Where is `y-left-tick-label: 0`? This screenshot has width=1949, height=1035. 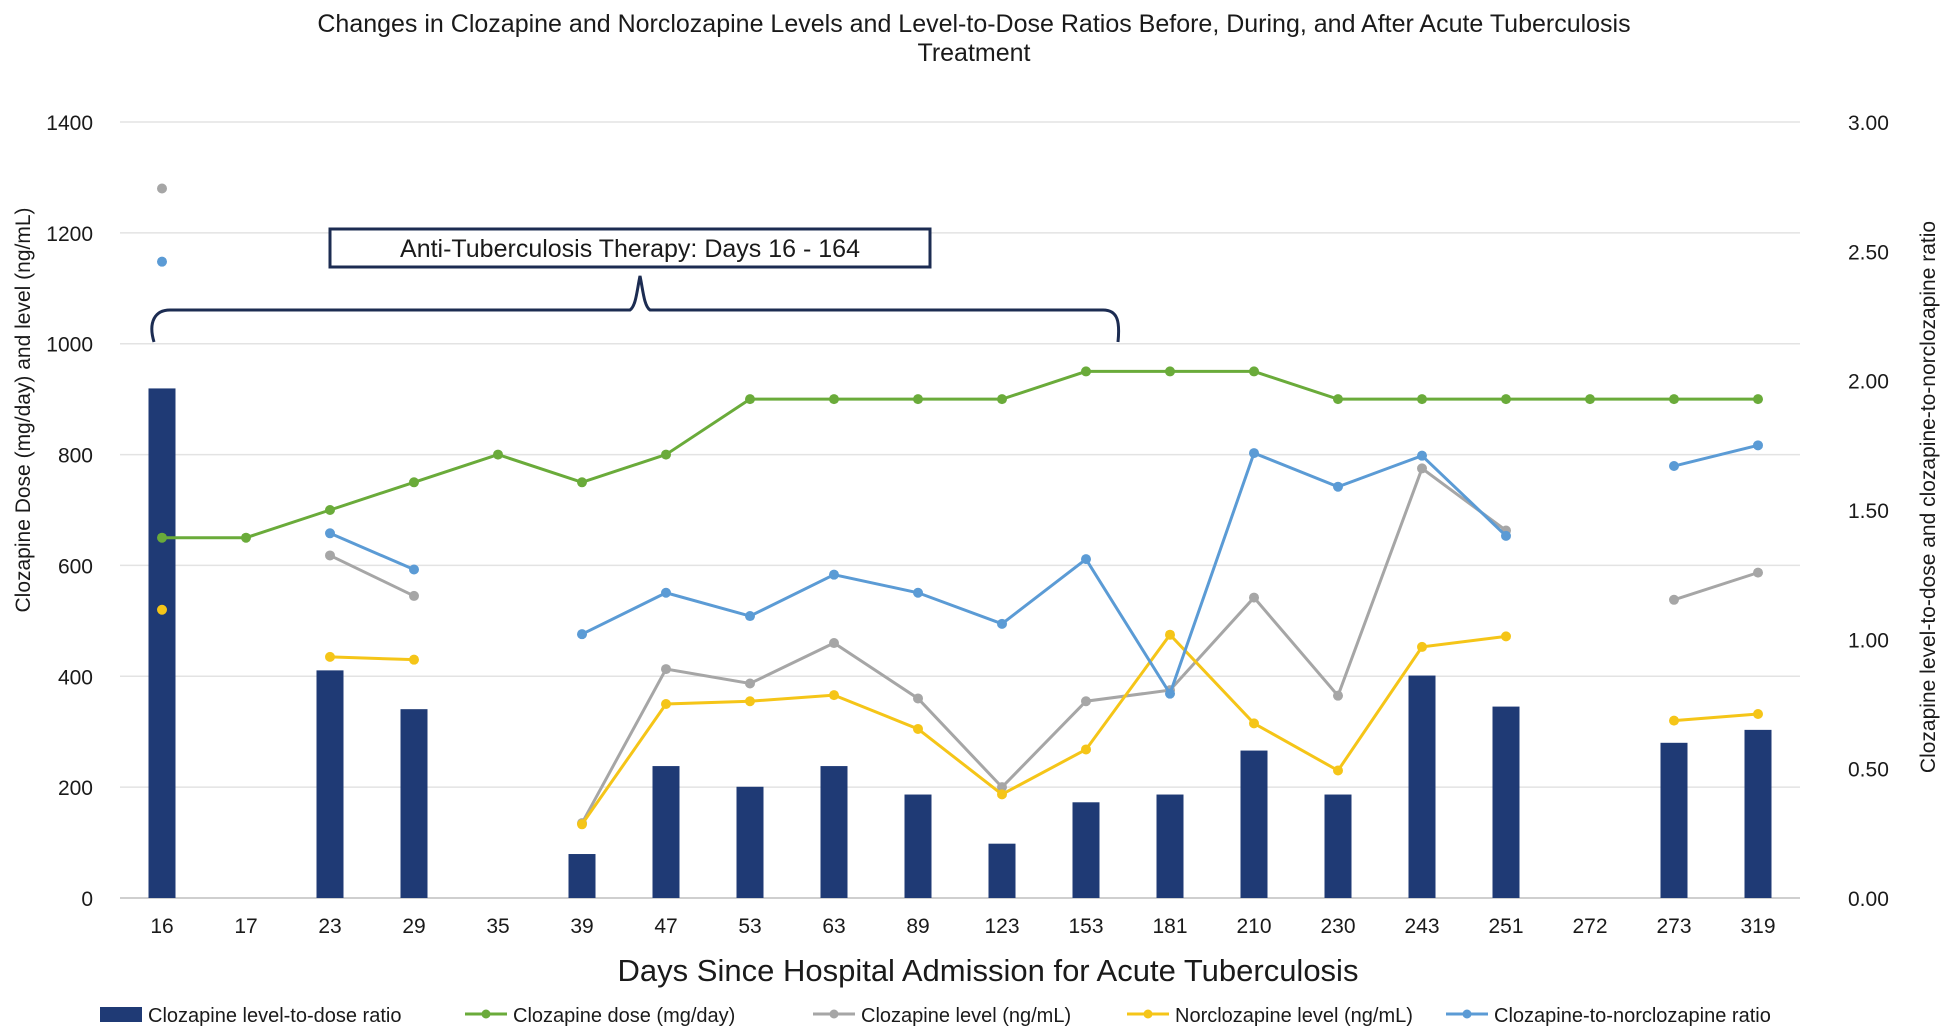
y-left-tick-label: 0 is located at coordinates (87, 899).